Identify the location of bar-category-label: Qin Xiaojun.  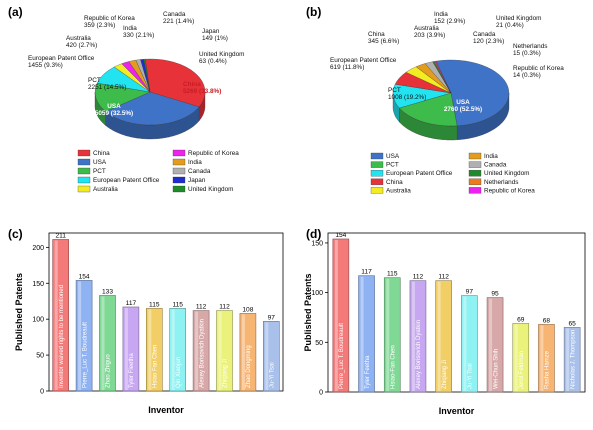
(179, 372).